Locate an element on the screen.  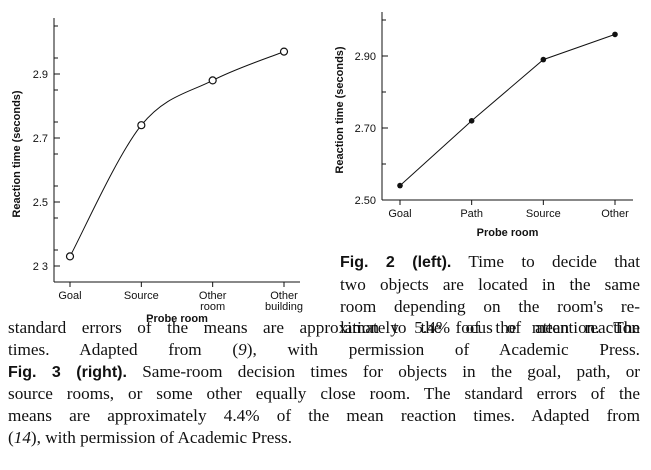
fig2-label: Fig. 2 (left). is located at coordinates (396, 262).